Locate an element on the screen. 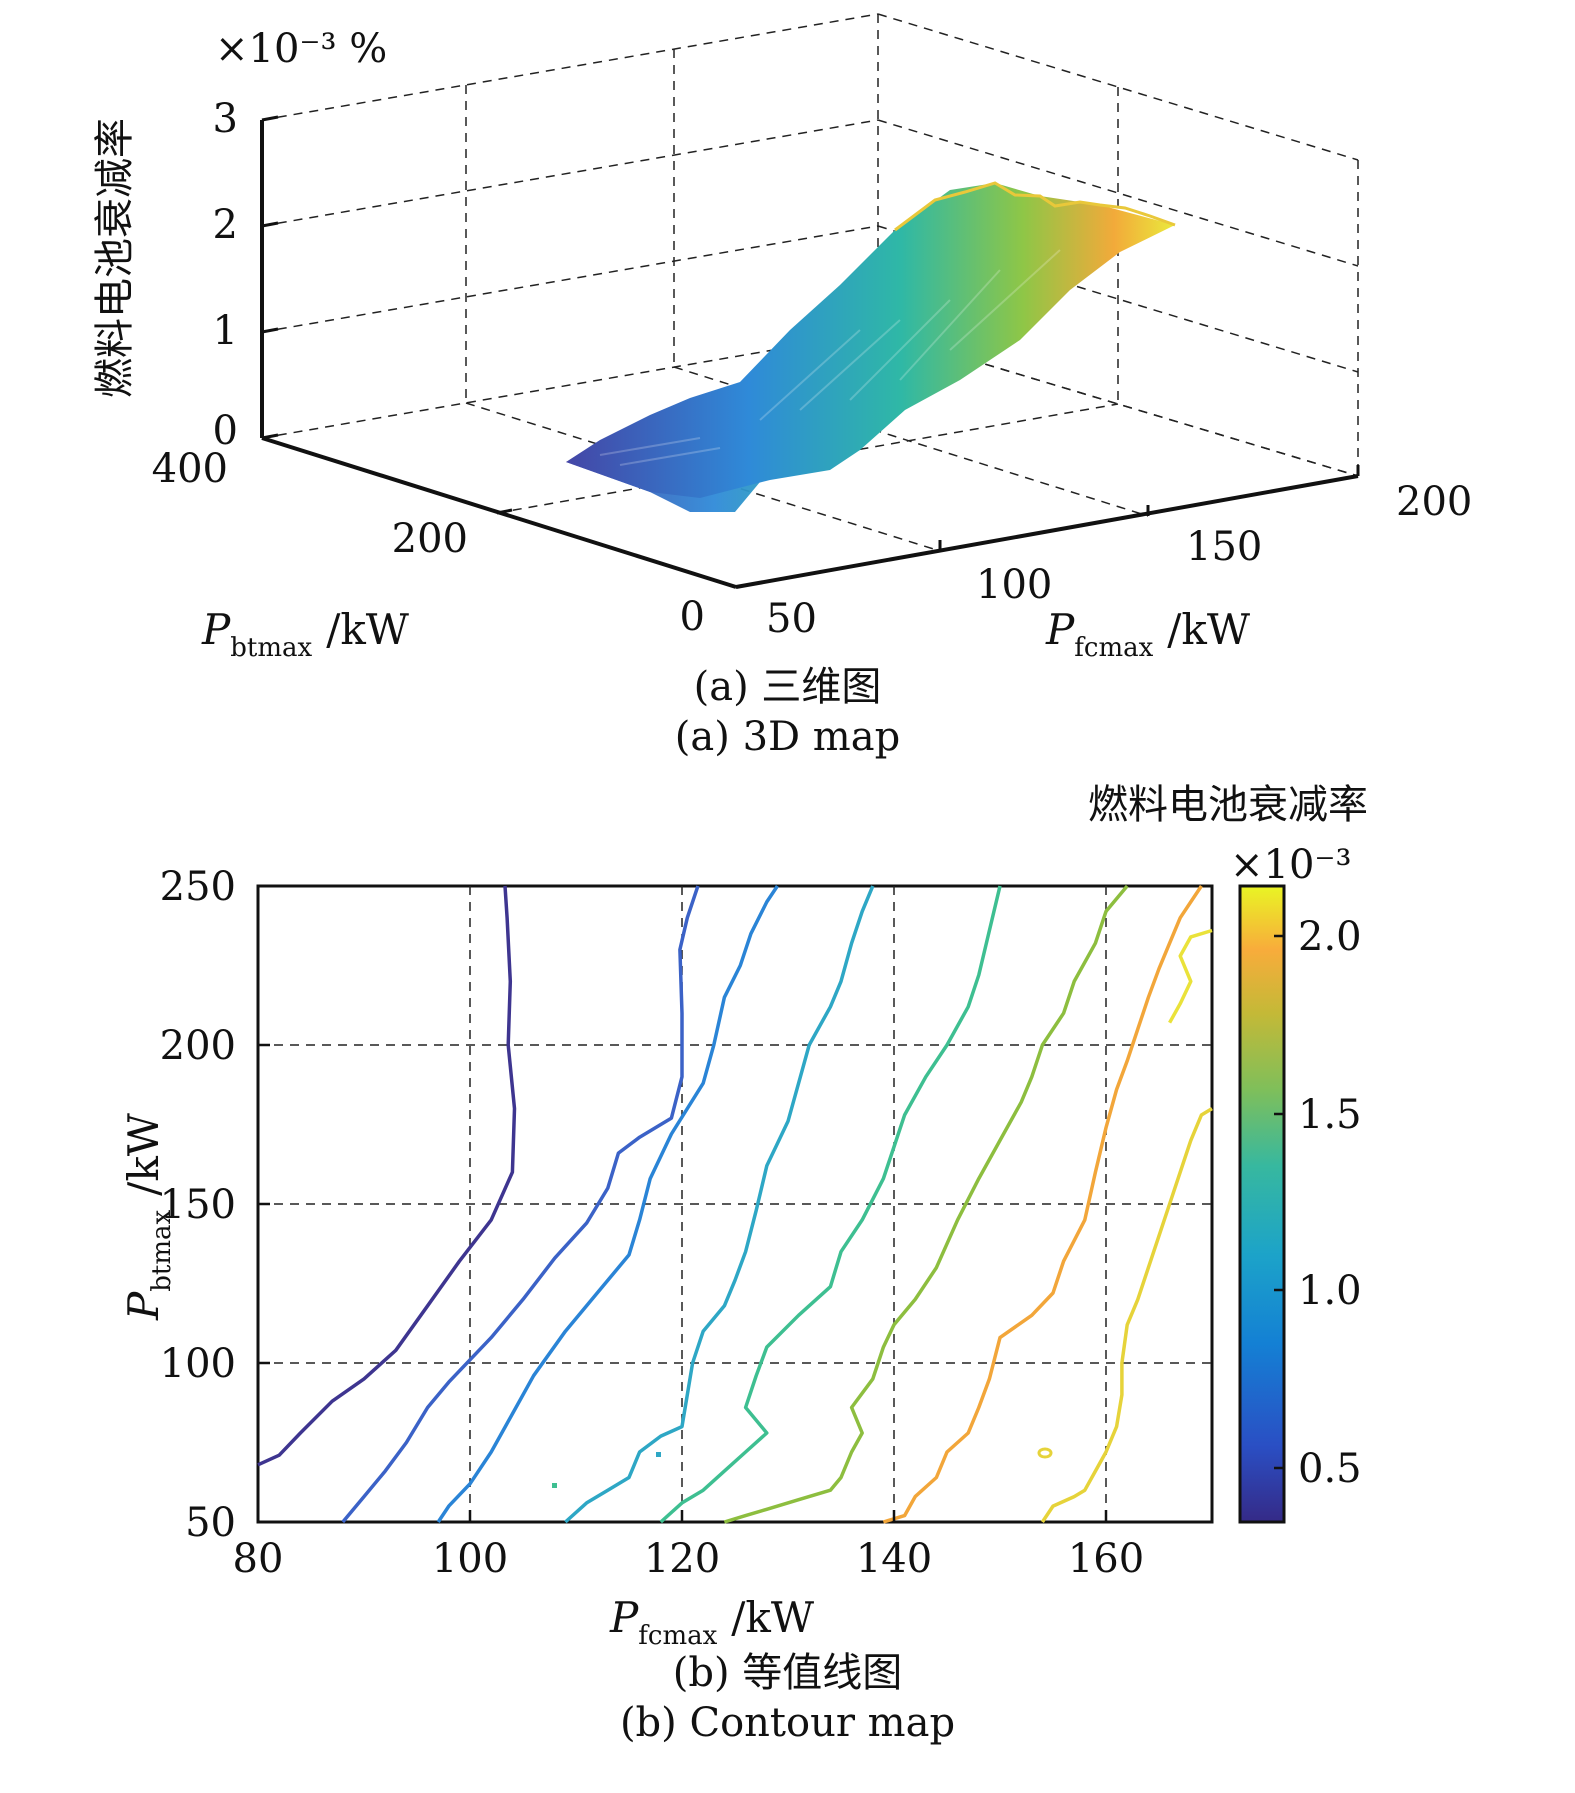 This screenshot has width=1575, height=1793. y-axis-subscript: btmax is located at coordinates (162, 1250).